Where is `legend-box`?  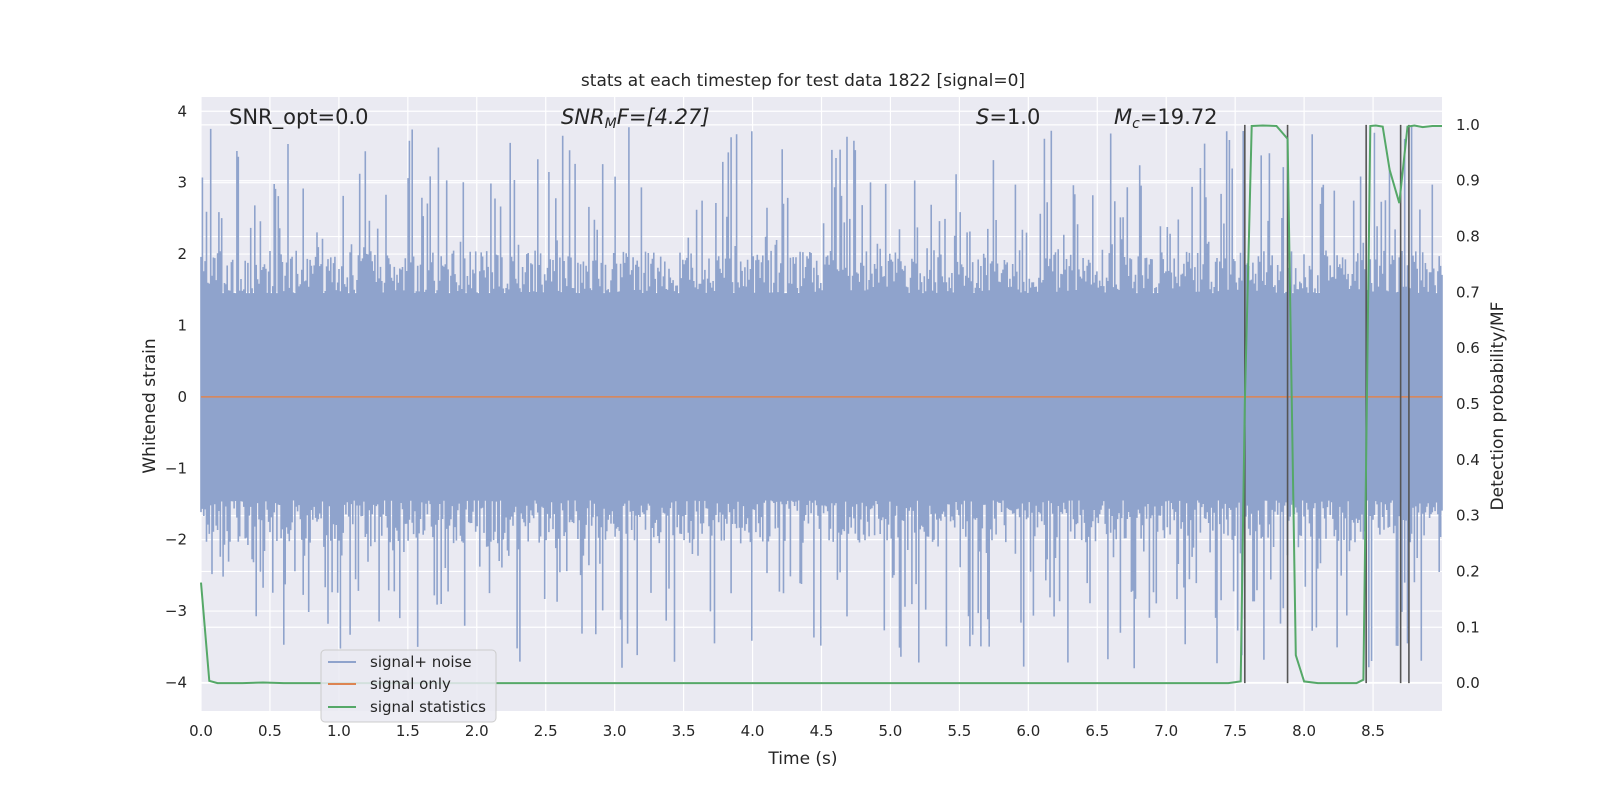 legend-box is located at coordinates (408, 686).